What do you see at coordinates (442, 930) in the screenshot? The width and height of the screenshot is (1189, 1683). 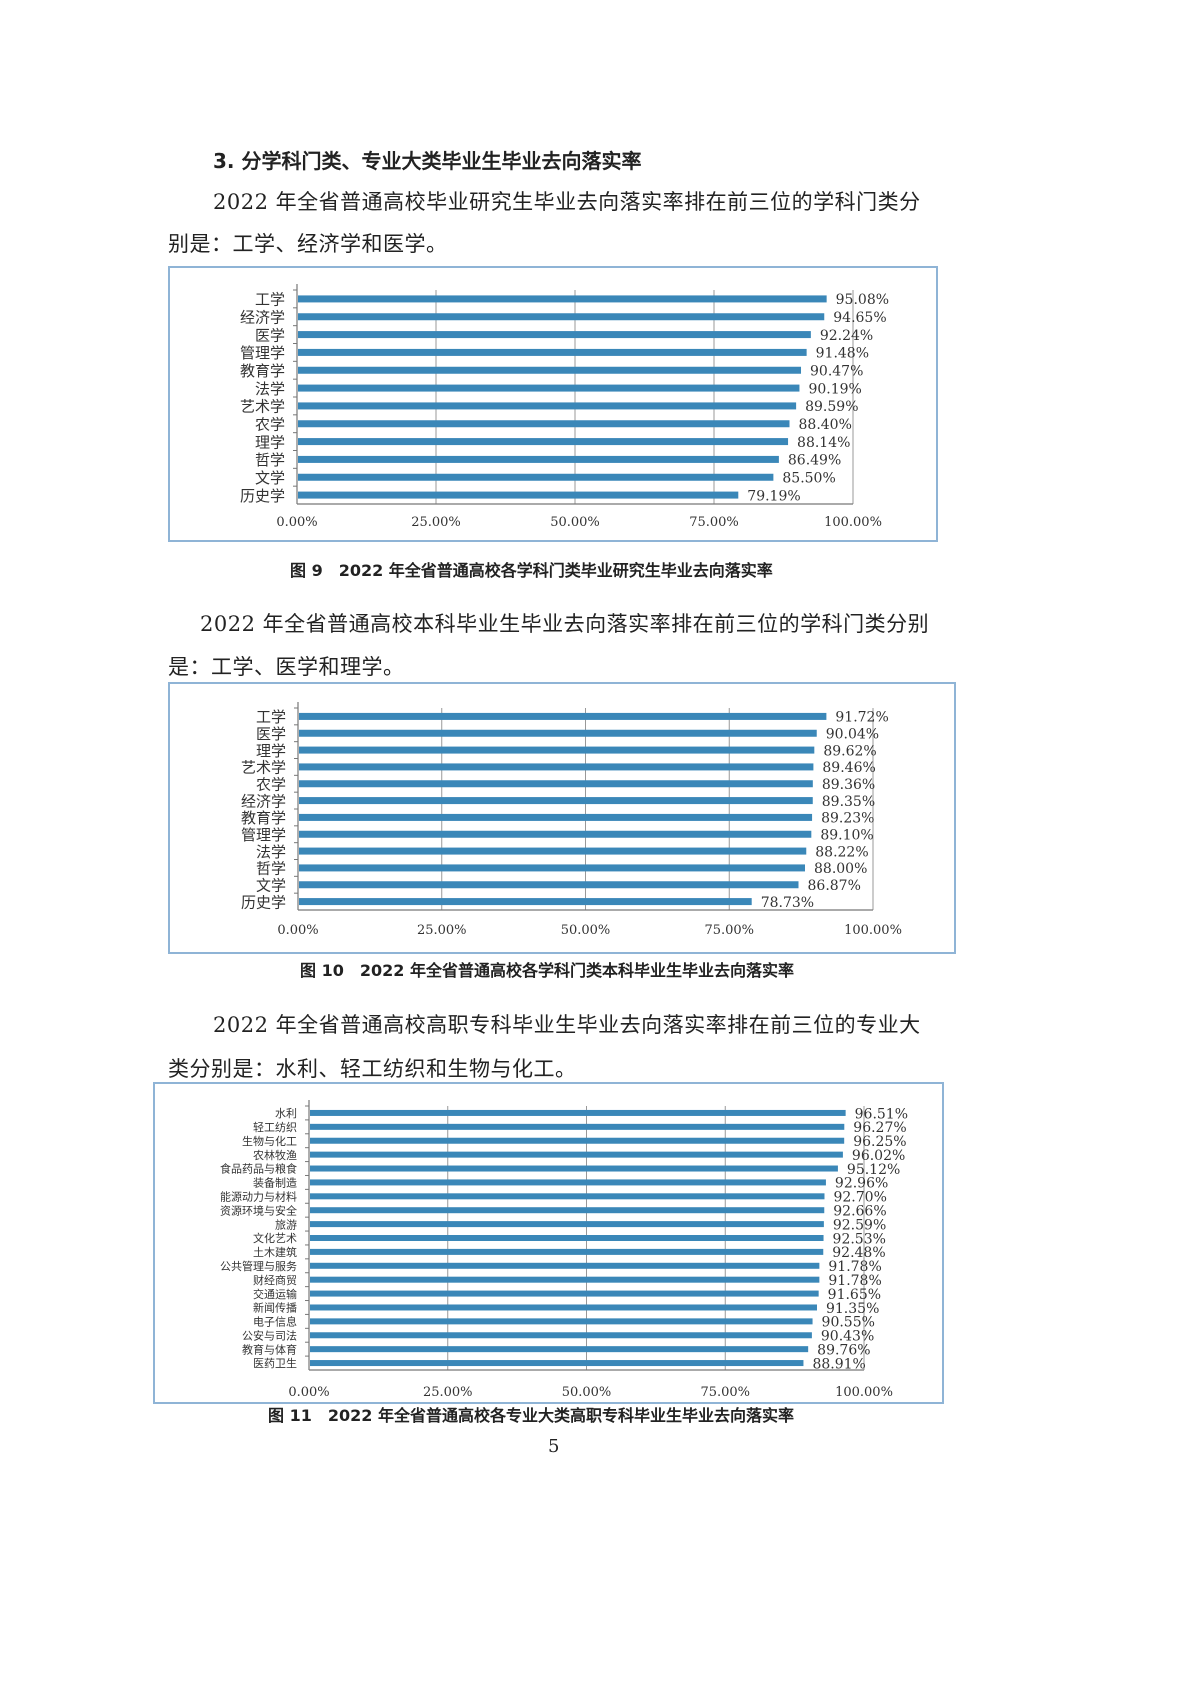 I see `x-tick-label: 25.00%` at bounding box center [442, 930].